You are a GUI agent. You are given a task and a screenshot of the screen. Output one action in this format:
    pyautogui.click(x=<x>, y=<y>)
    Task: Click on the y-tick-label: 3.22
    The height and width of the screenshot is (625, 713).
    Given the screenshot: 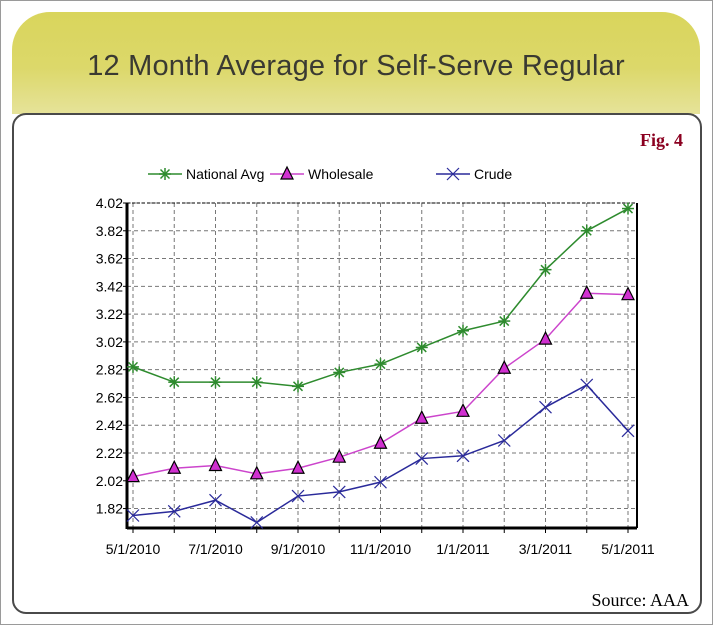 What is the action you would take?
    pyautogui.click(x=109, y=314)
    